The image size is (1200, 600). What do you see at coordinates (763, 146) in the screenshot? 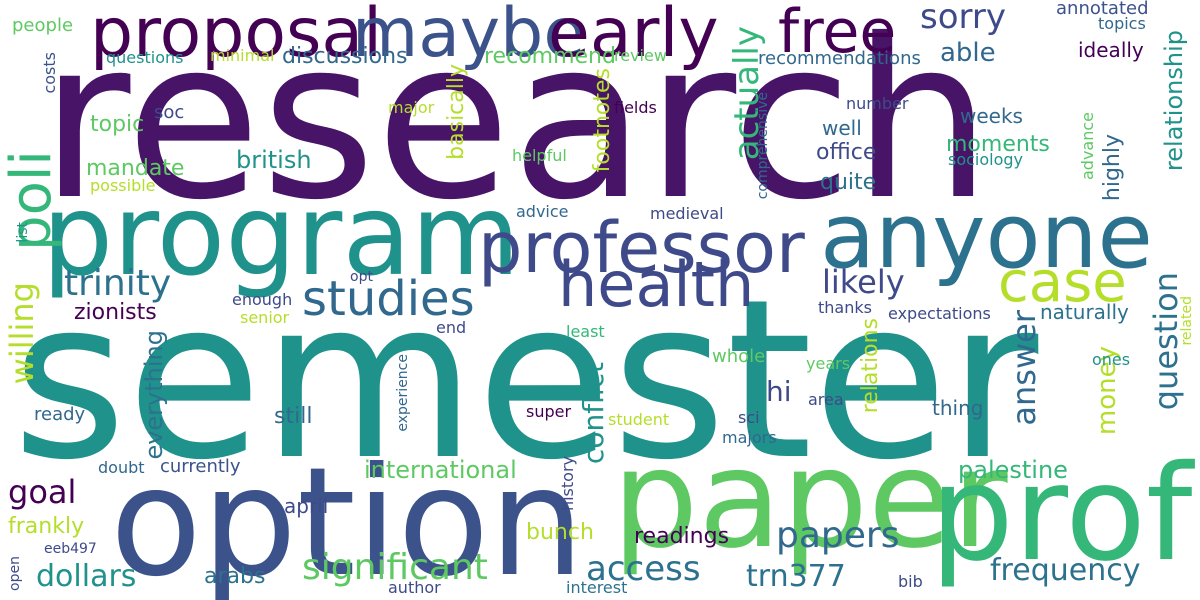
I see `word-comprehensive: comprehensive` at bounding box center [763, 146].